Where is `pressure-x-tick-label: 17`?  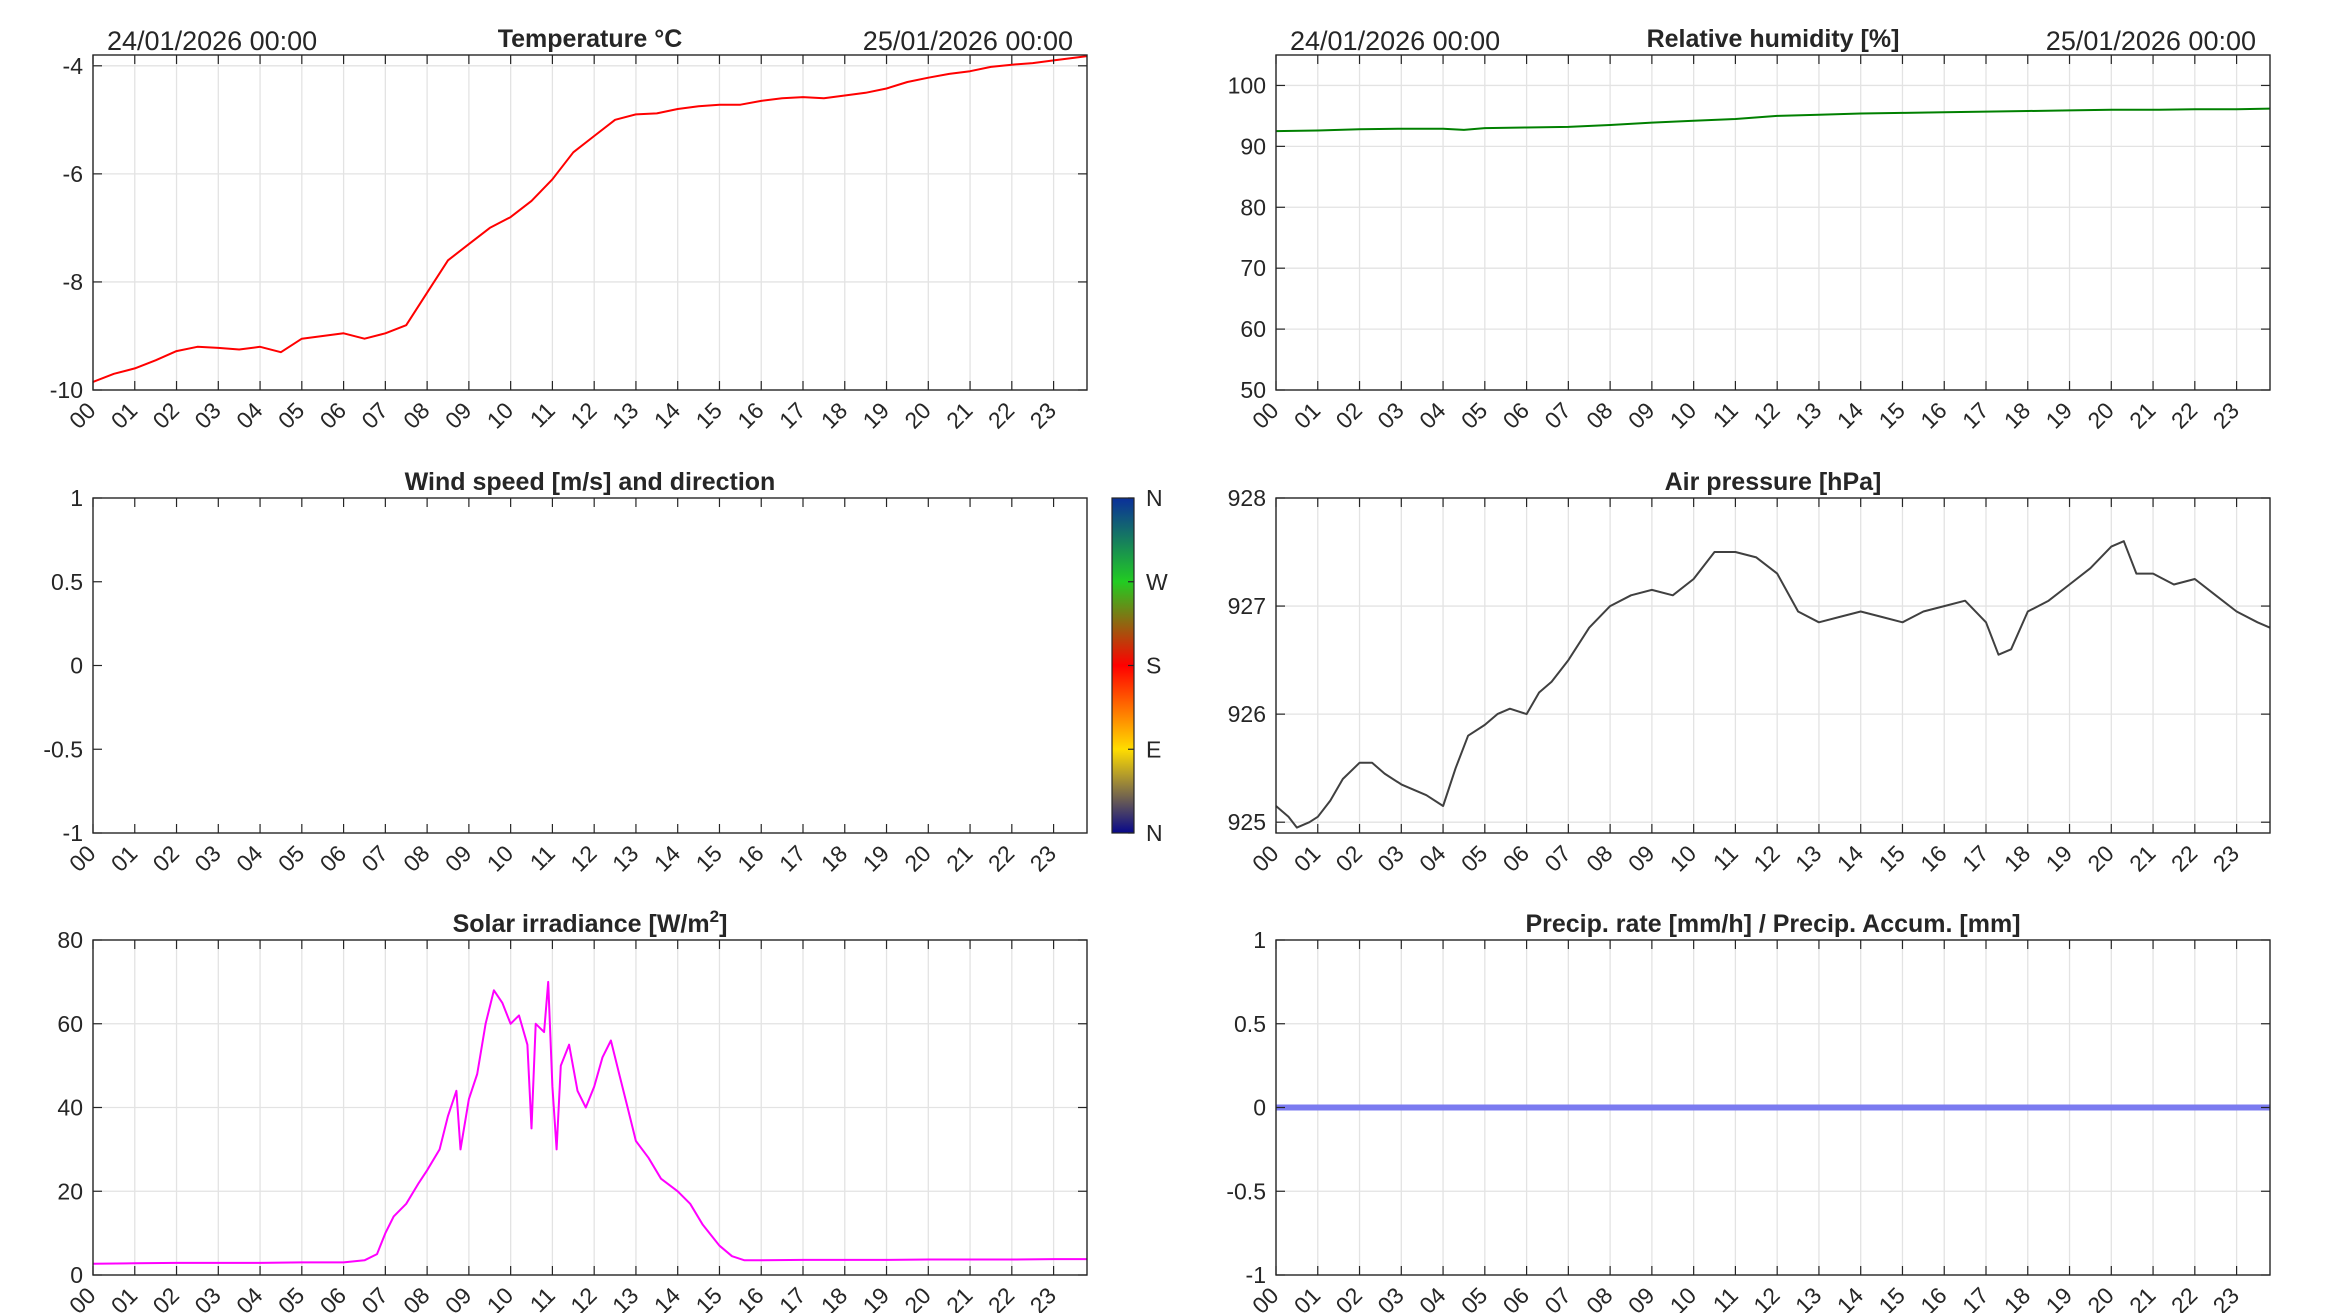 pressure-x-tick-label: 17 is located at coordinates (1975, 858).